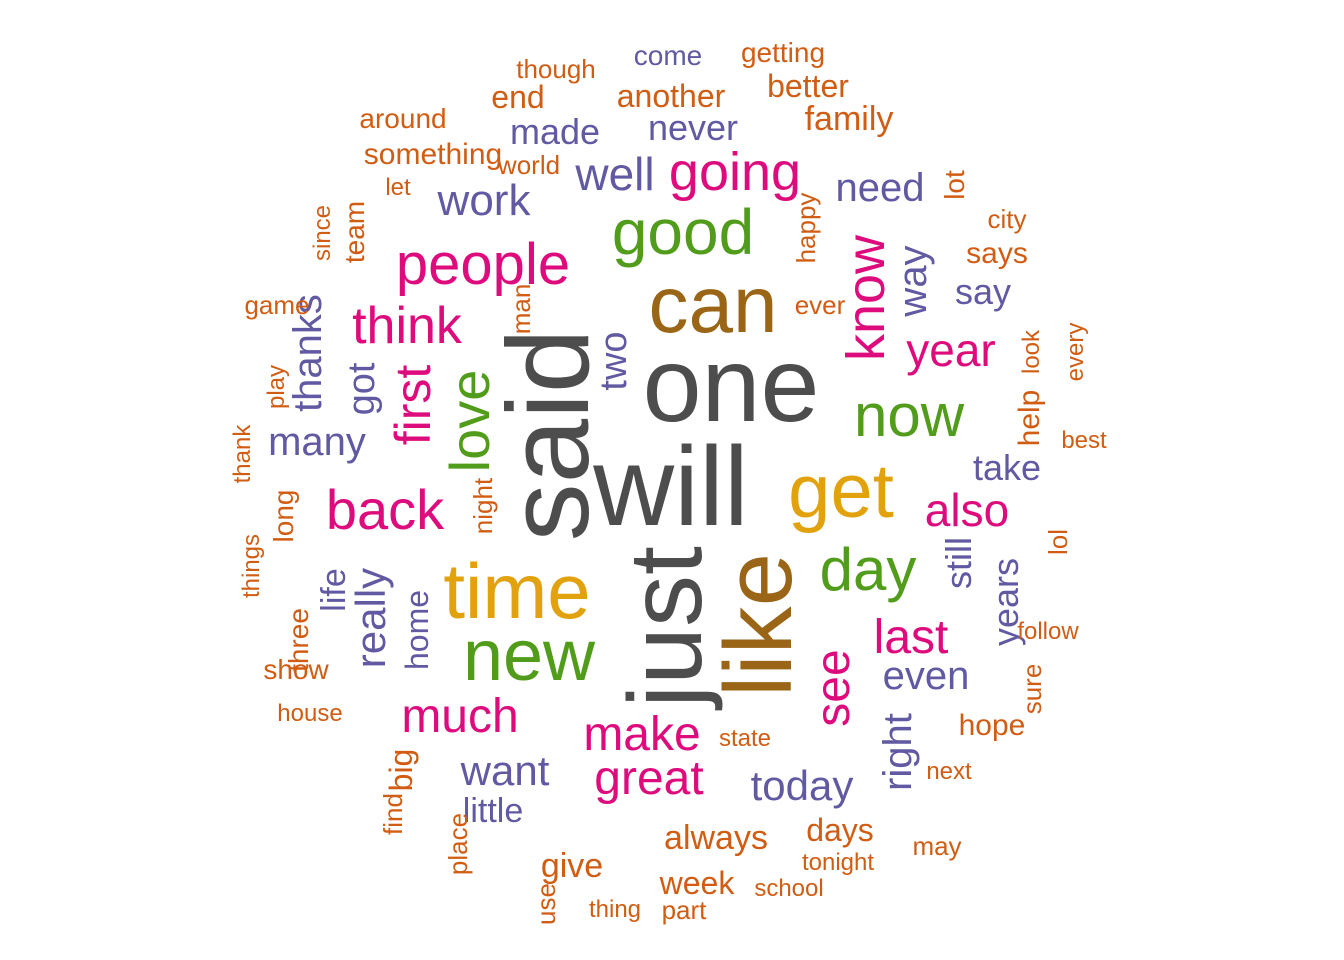  What do you see at coordinates (615, 174) in the screenshot?
I see `word-well: well` at bounding box center [615, 174].